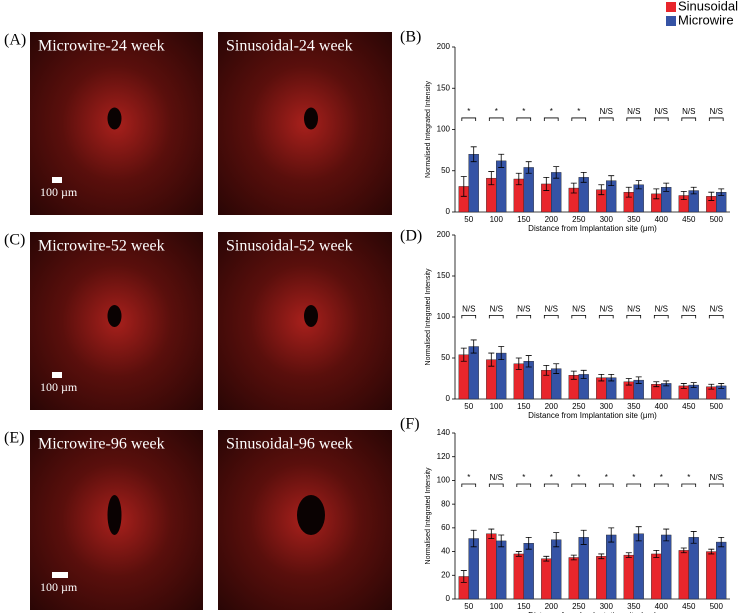 The height and width of the screenshot is (613, 746). I want to click on y-tick-label: 80, so click(445, 503).